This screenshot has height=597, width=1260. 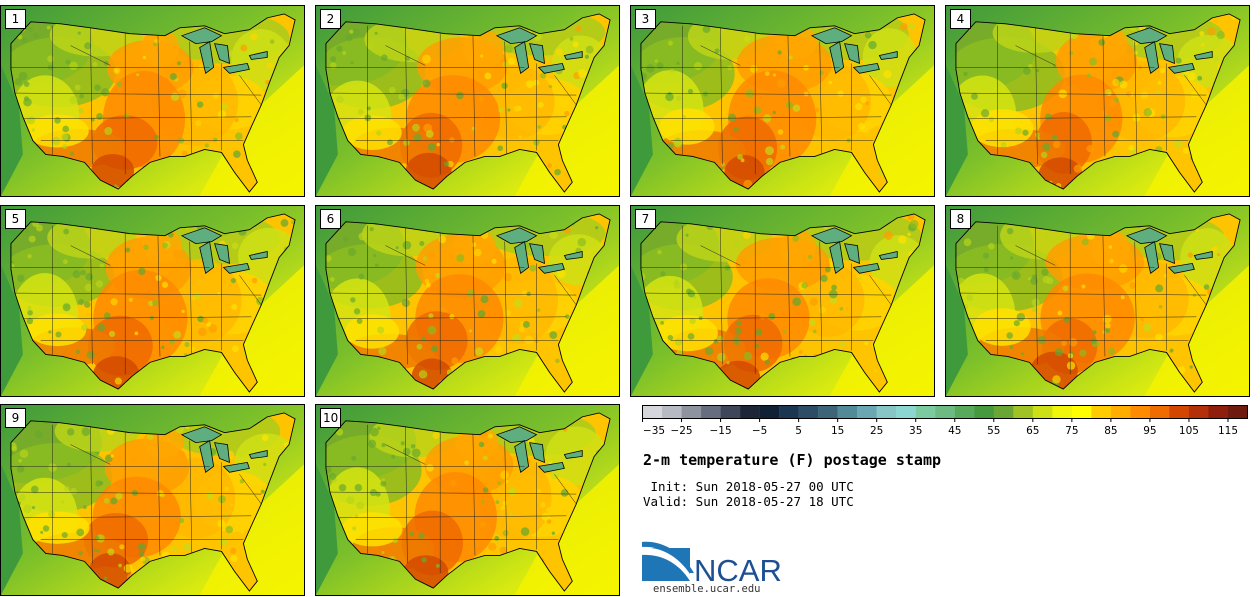 I want to click on ensemble-member-panel-7: 7, so click(x=782, y=301).